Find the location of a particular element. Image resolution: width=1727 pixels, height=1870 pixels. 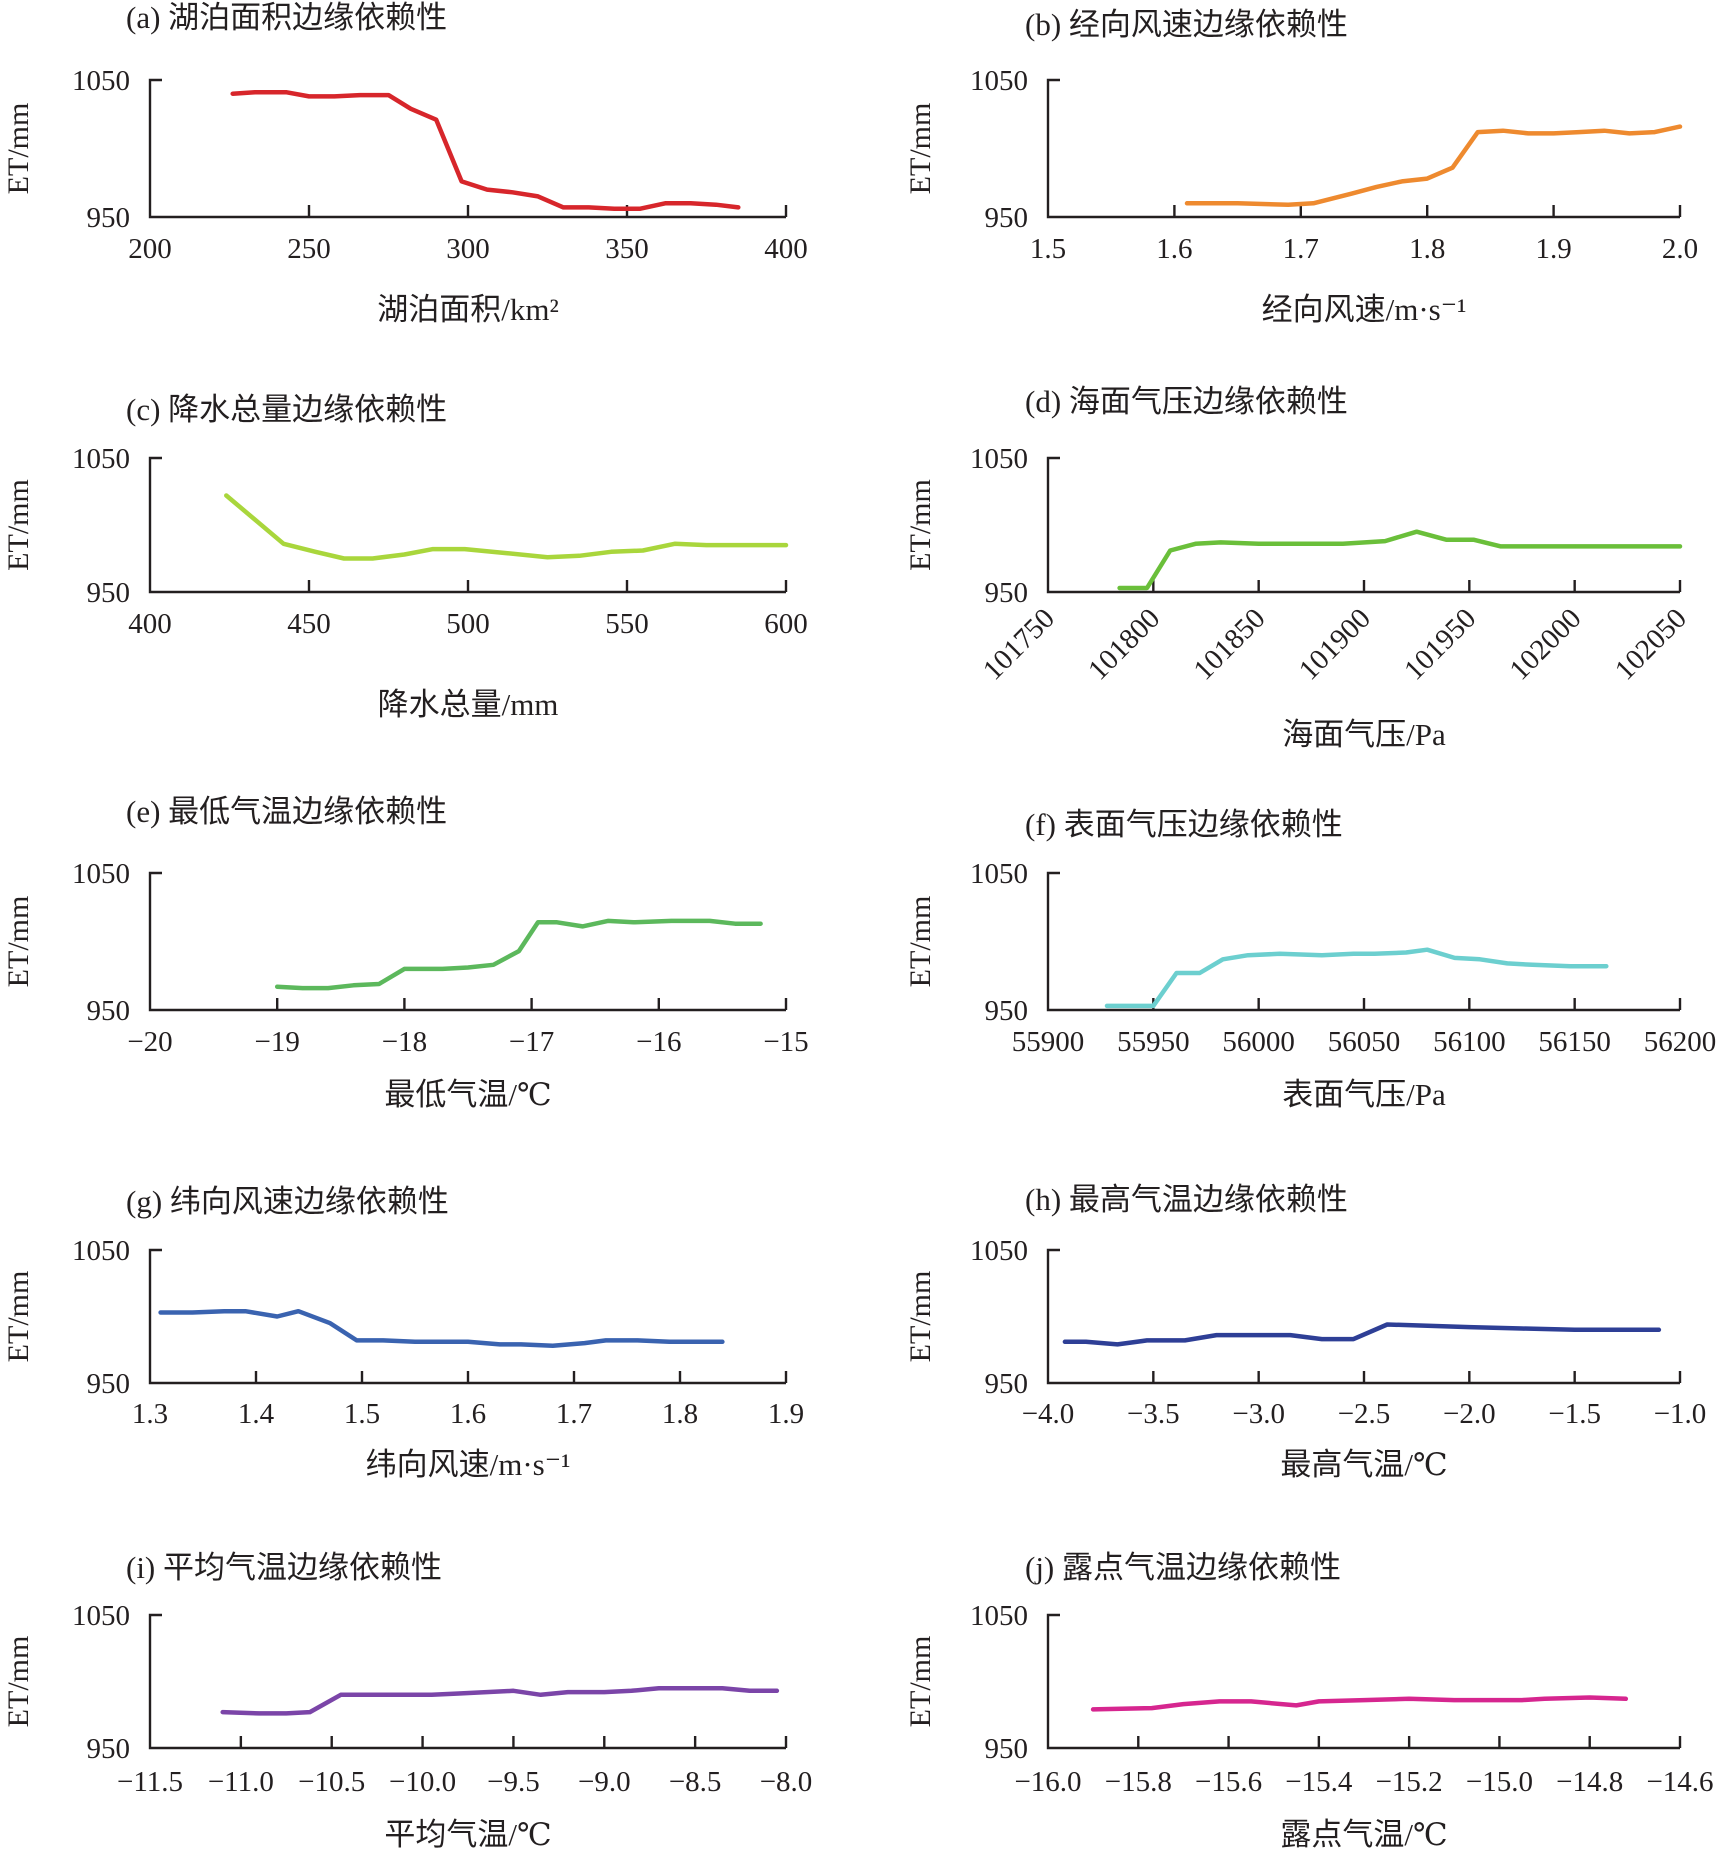

chart-title: (g) 纬向风速边缘依赖性 is located at coordinates (287, 1201).